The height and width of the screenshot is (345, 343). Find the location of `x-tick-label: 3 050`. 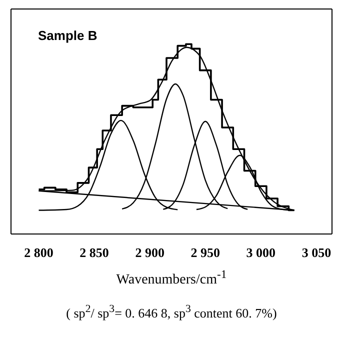

x-tick-label: 3 050 is located at coordinates (317, 252).